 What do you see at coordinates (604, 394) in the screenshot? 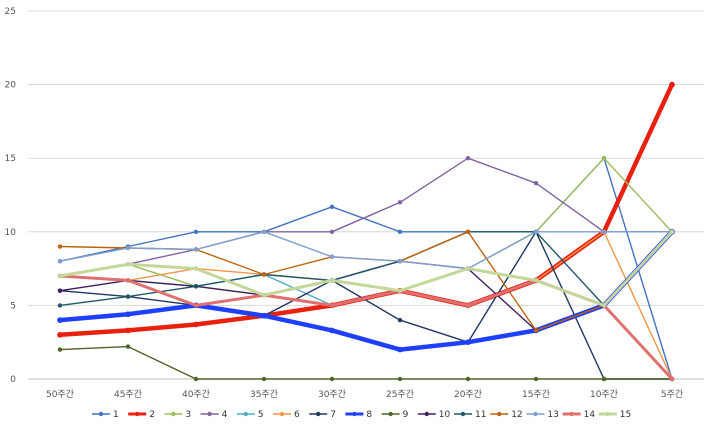
I see `x-tick-label: 10주간` at bounding box center [604, 394].